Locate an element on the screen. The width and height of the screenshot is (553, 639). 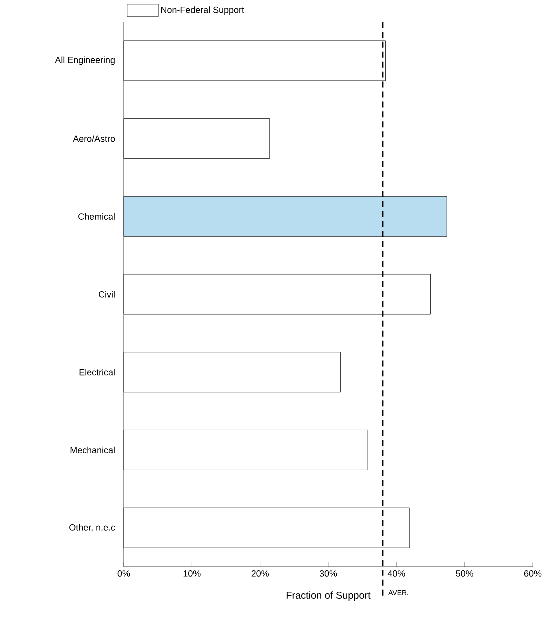
y-tick-label: Electrical is located at coordinates (97, 372).